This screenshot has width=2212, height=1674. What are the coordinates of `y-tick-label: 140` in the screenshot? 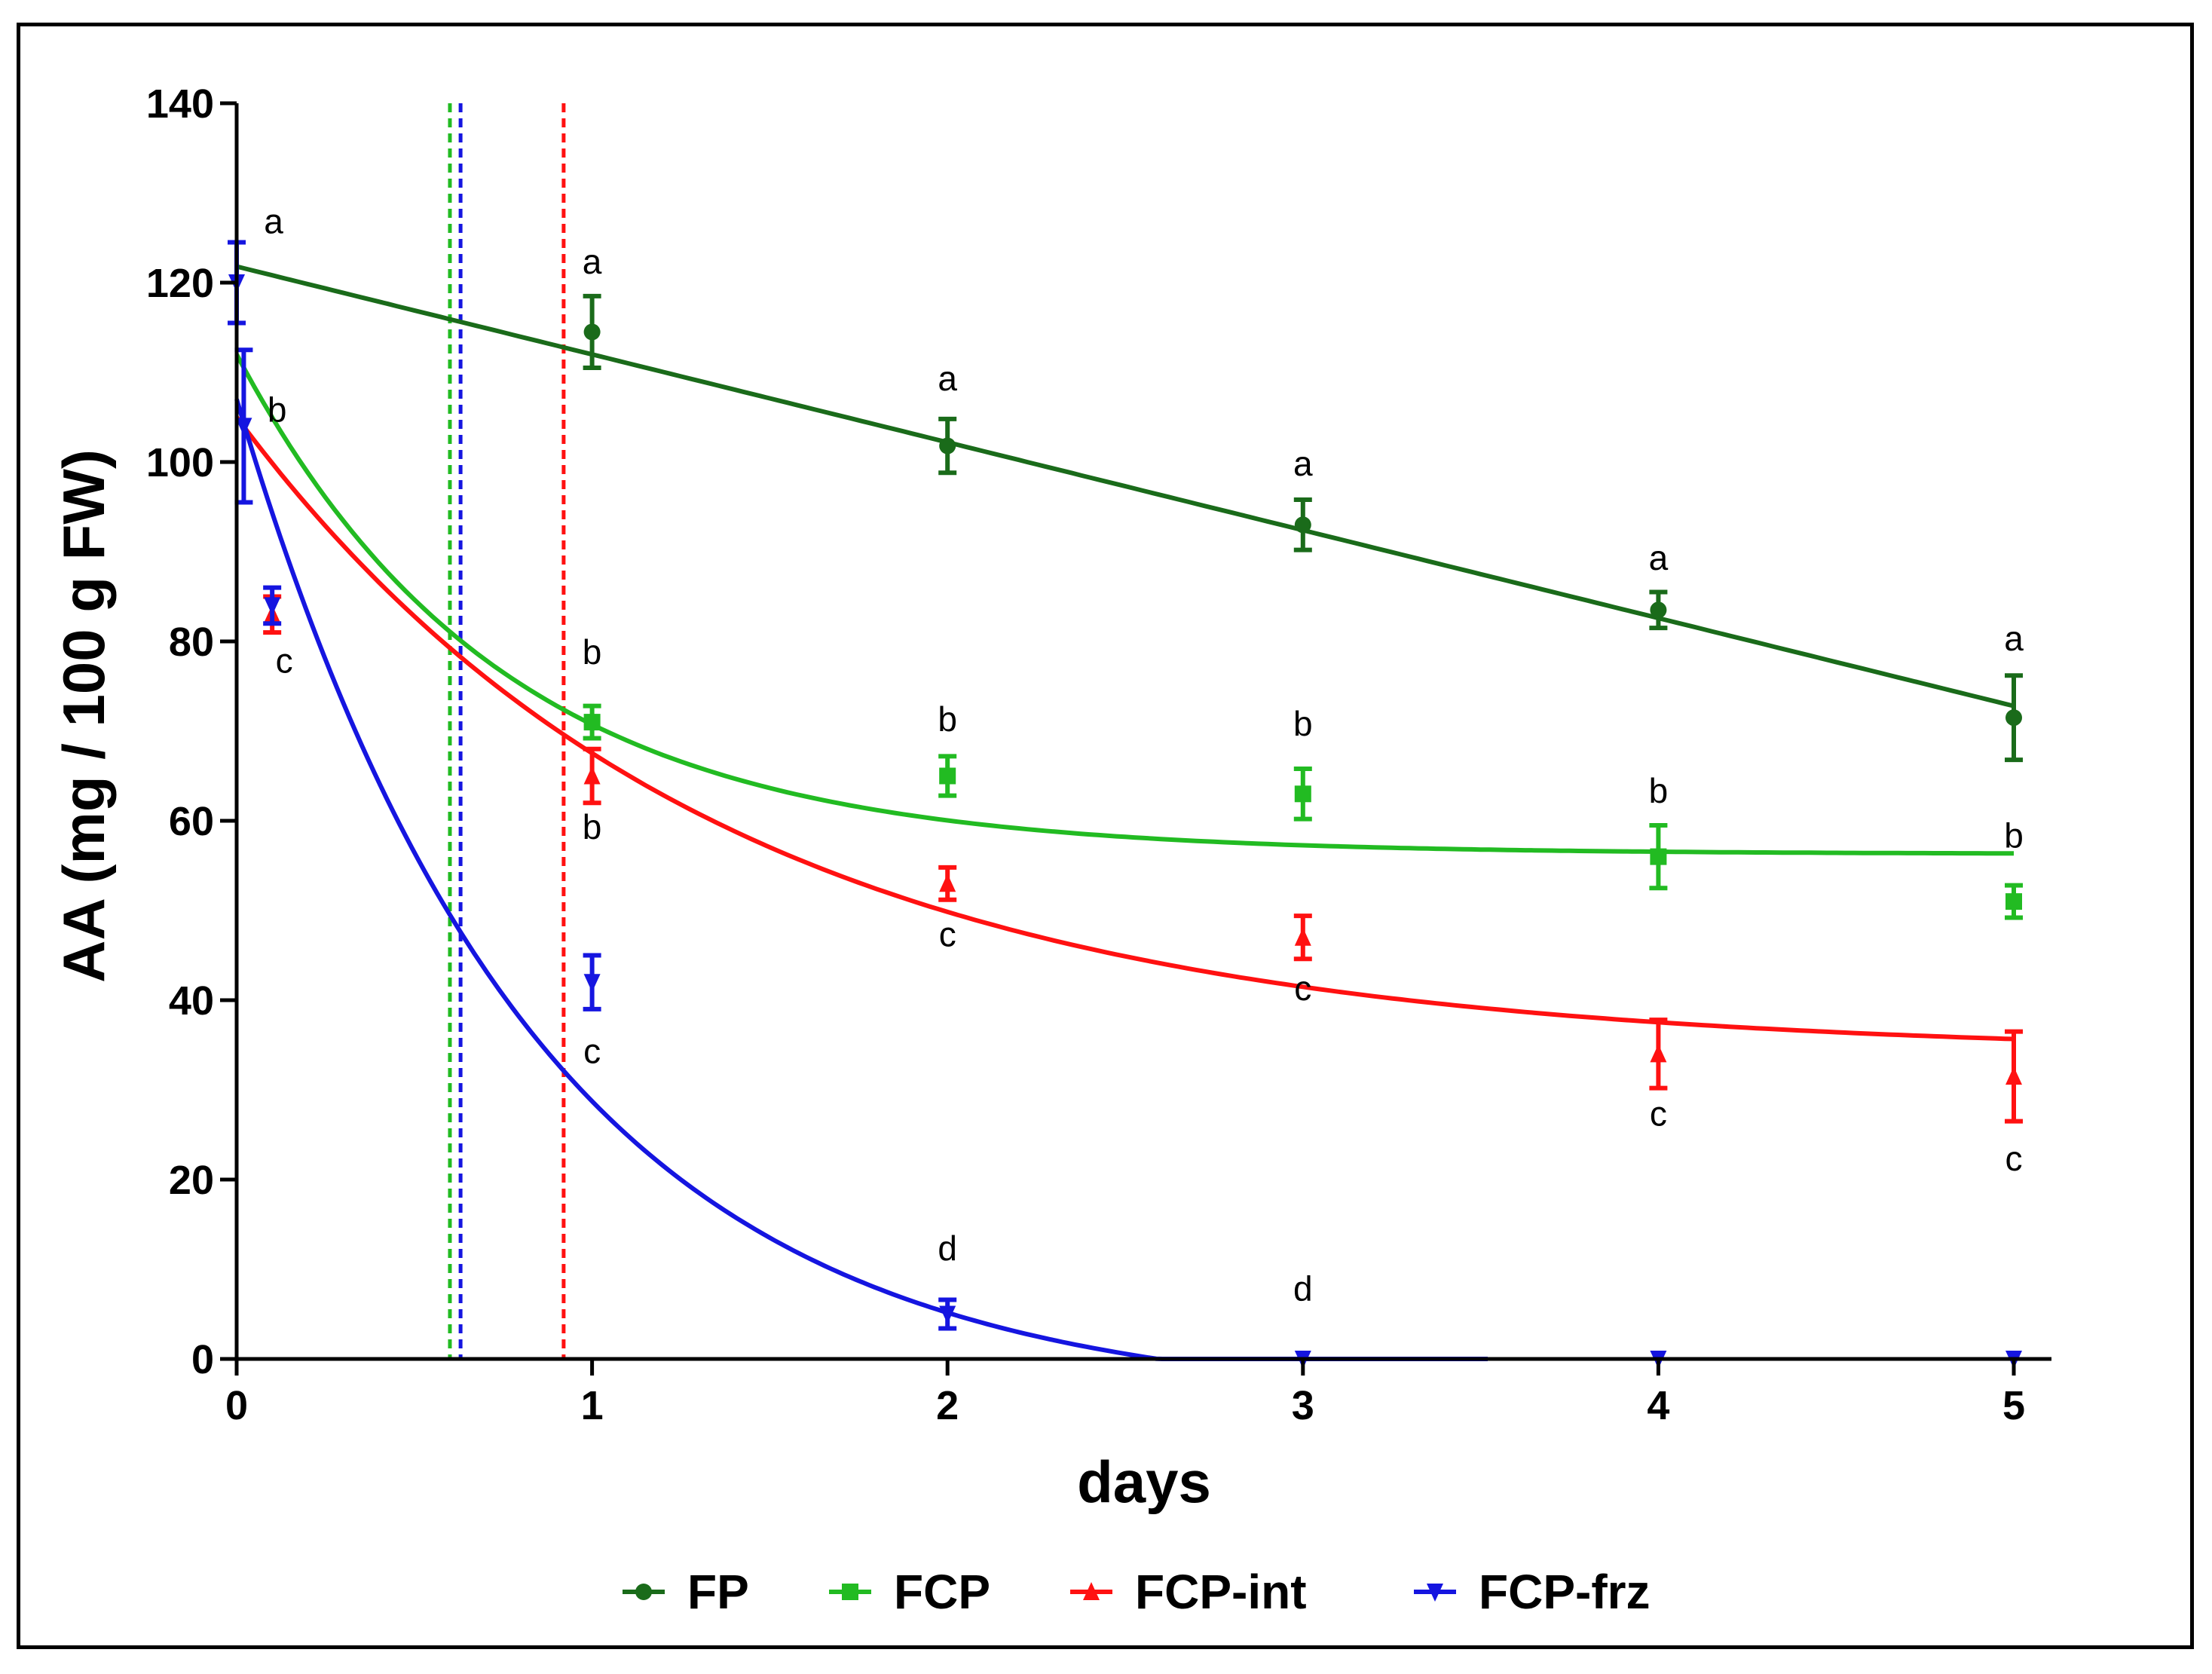 It's located at (180, 104).